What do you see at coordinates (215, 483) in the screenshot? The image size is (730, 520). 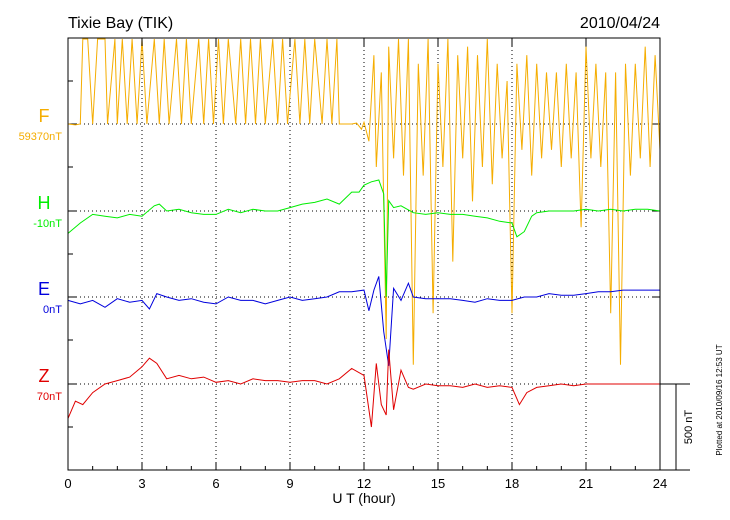 I see `x-tick-label: 6` at bounding box center [215, 483].